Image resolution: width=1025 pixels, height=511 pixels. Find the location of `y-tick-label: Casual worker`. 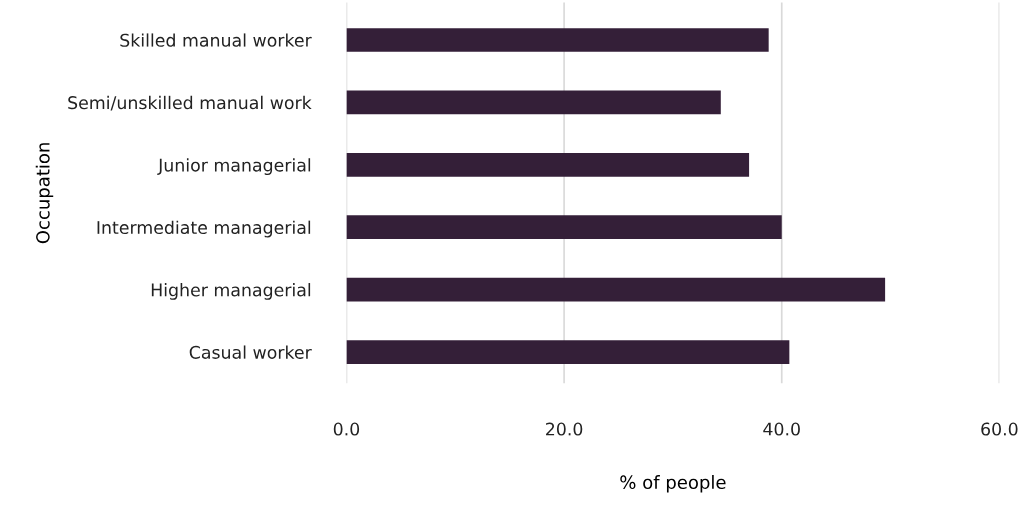

y-tick-label: Casual worker is located at coordinates (250, 352).